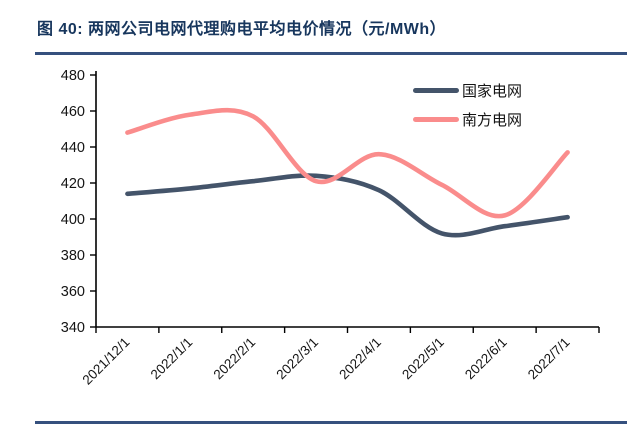  I want to click on x-axis-tick-label: 2022/3/1, so click(297, 359).